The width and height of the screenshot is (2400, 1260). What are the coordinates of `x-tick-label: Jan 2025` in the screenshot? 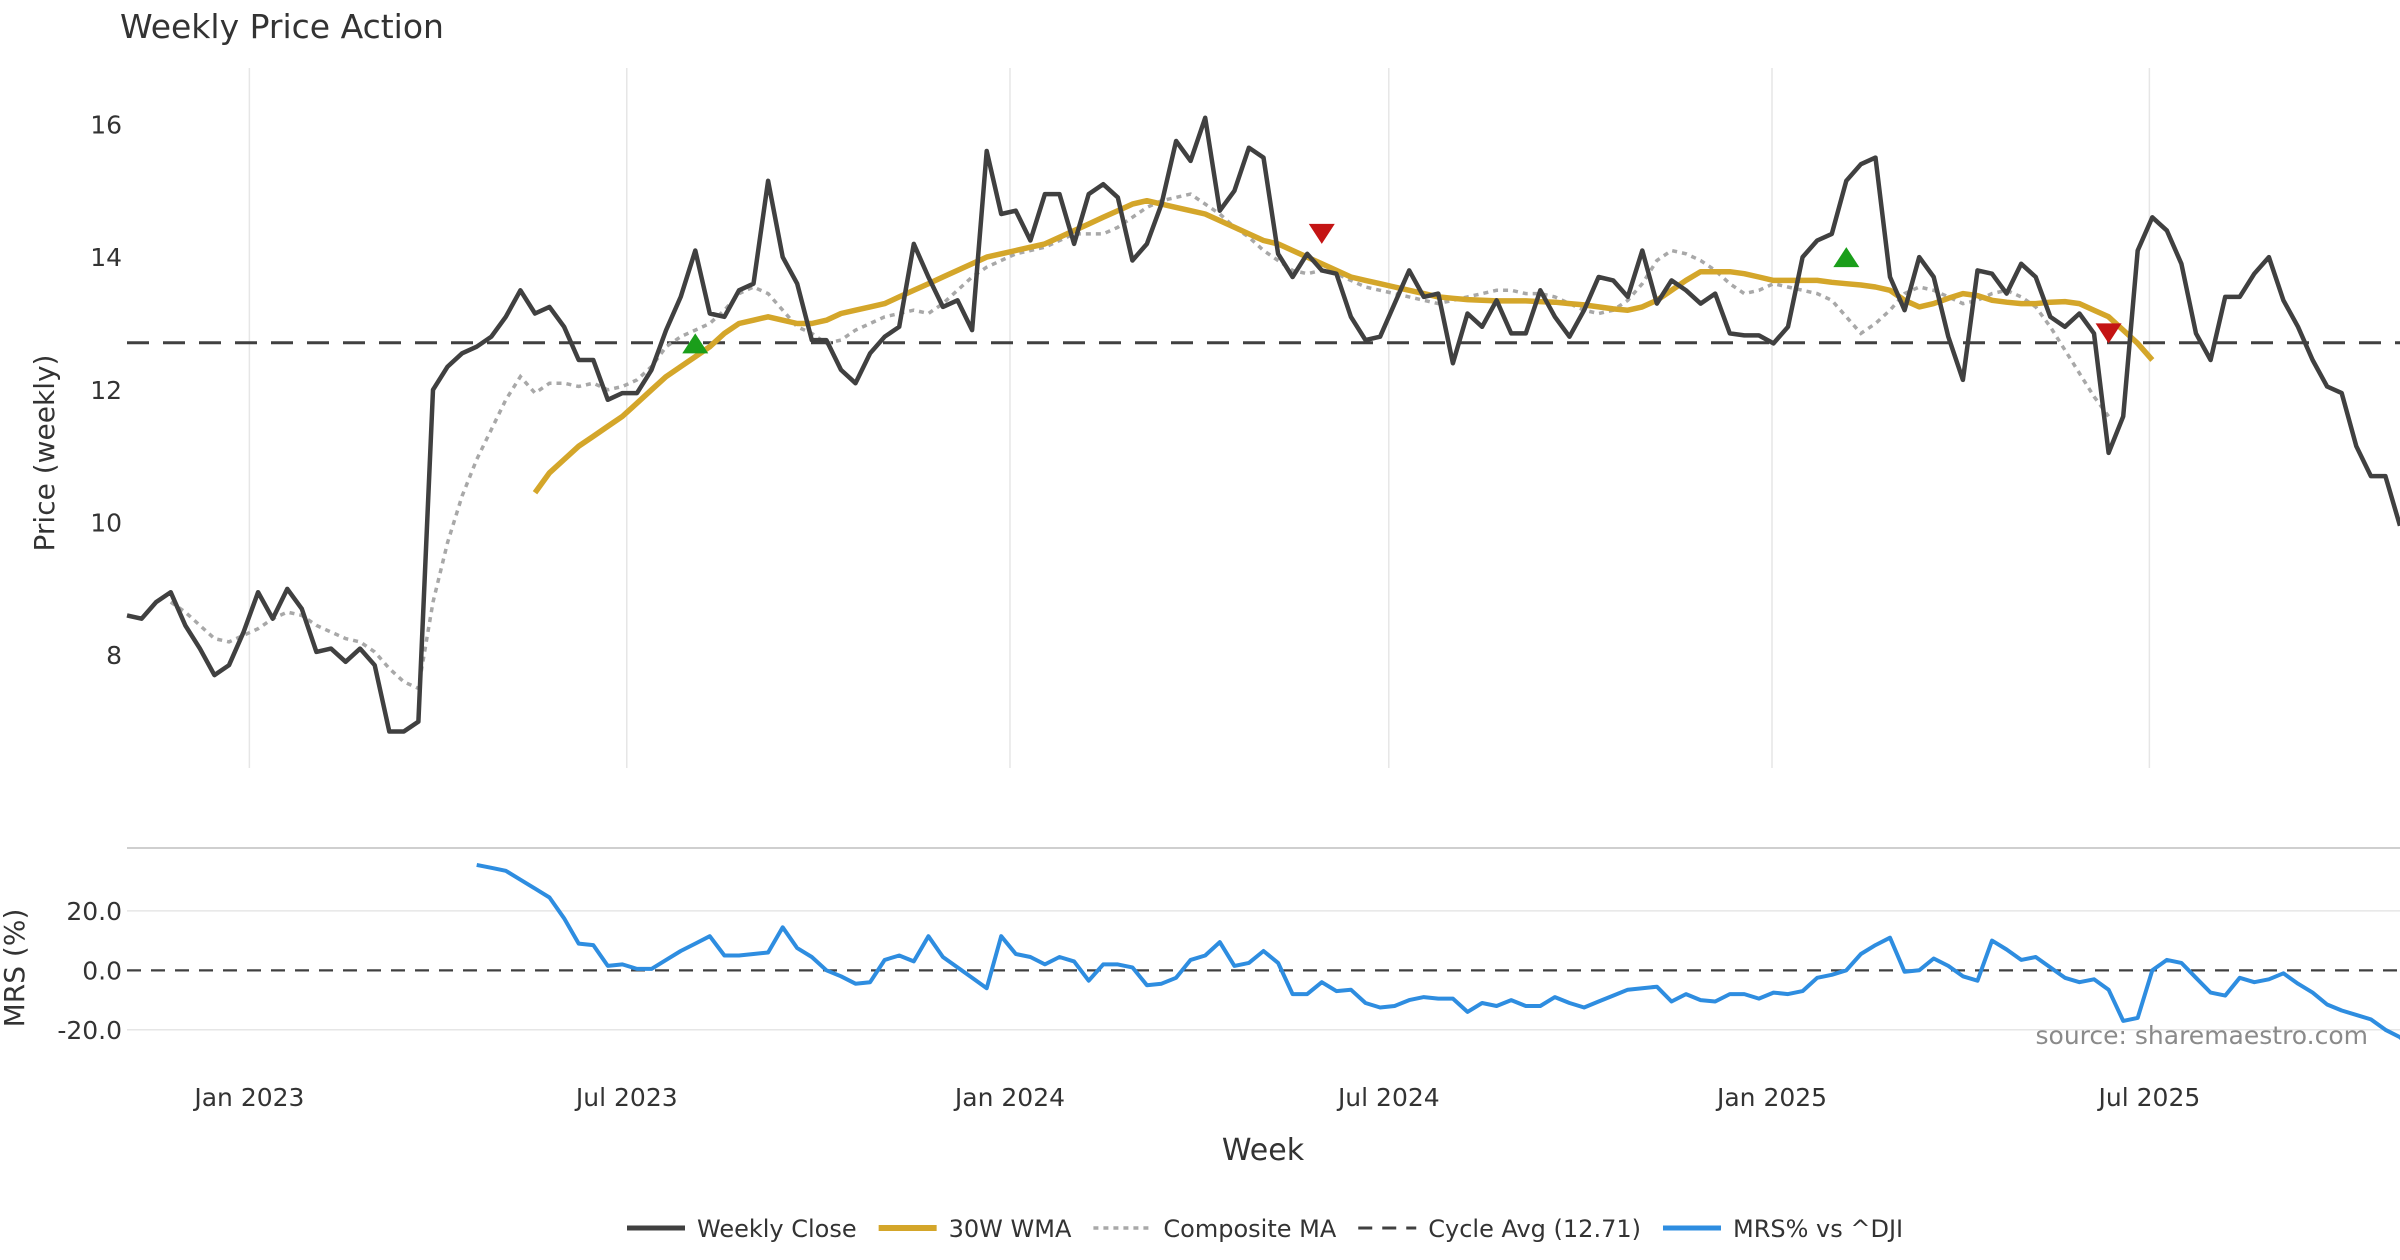 It's located at (1771, 1097).